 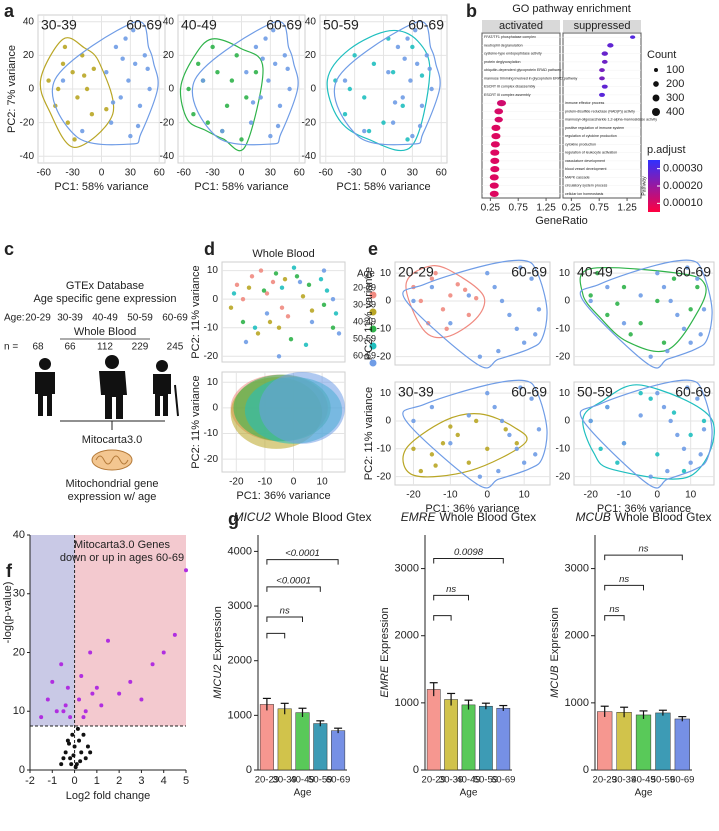 What do you see at coordinates (213, 270) in the screenshot?
I see `y-tick-label: 10` at bounding box center [213, 270].